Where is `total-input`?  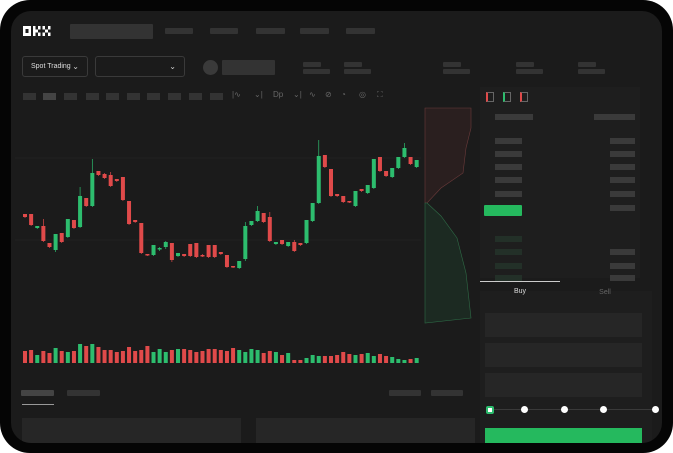
total-input is located at coordinates (563, 385).